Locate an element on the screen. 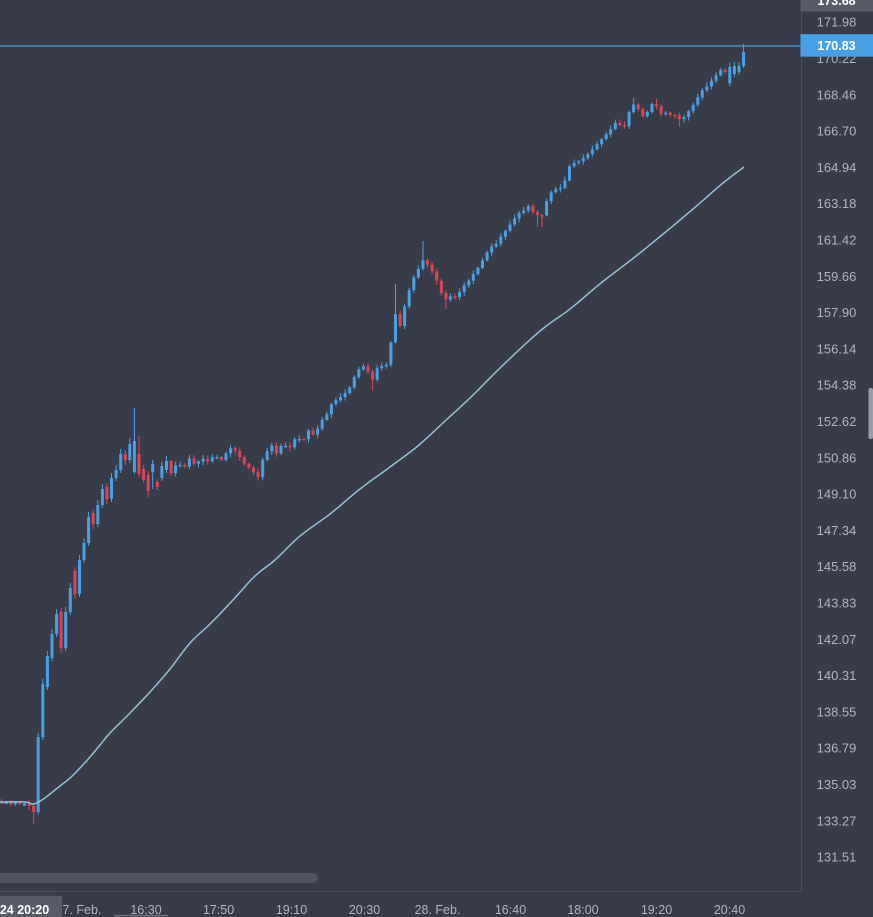 This screenshot has width=873, height=917. svg-text: 19:10 is located at coordinates (291, 910).